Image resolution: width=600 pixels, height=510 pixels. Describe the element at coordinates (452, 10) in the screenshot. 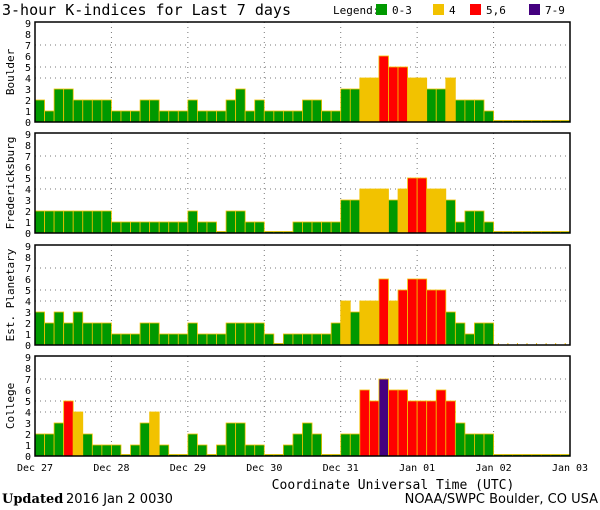

I see `legend-entry-label: 4` at that location.